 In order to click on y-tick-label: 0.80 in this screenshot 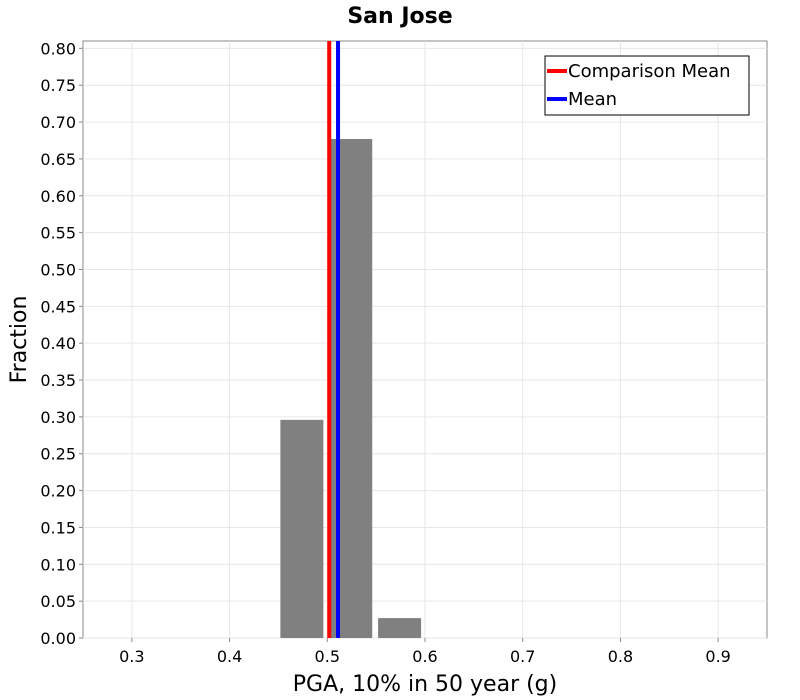, I will do `click(58, 48)`.